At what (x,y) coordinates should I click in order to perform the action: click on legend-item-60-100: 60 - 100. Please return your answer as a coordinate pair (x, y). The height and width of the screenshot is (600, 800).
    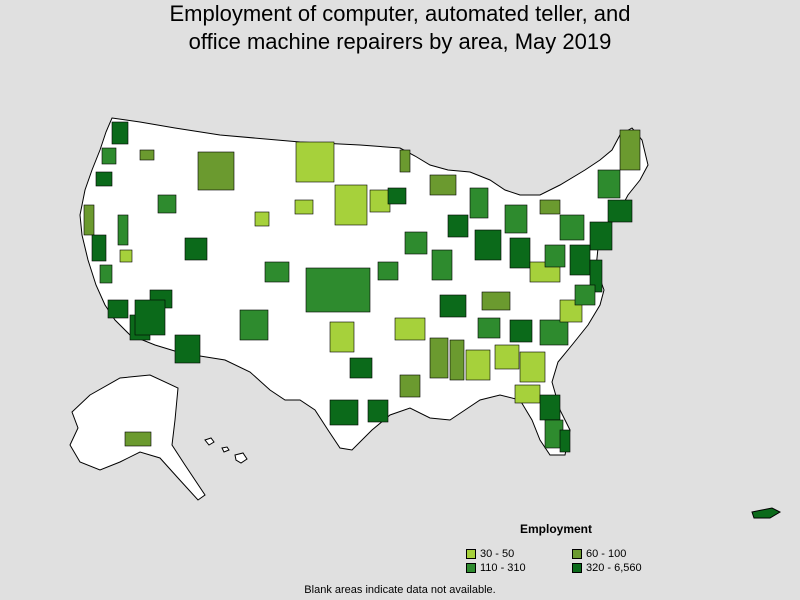
    Looking at the image, I should click on (599, 554).